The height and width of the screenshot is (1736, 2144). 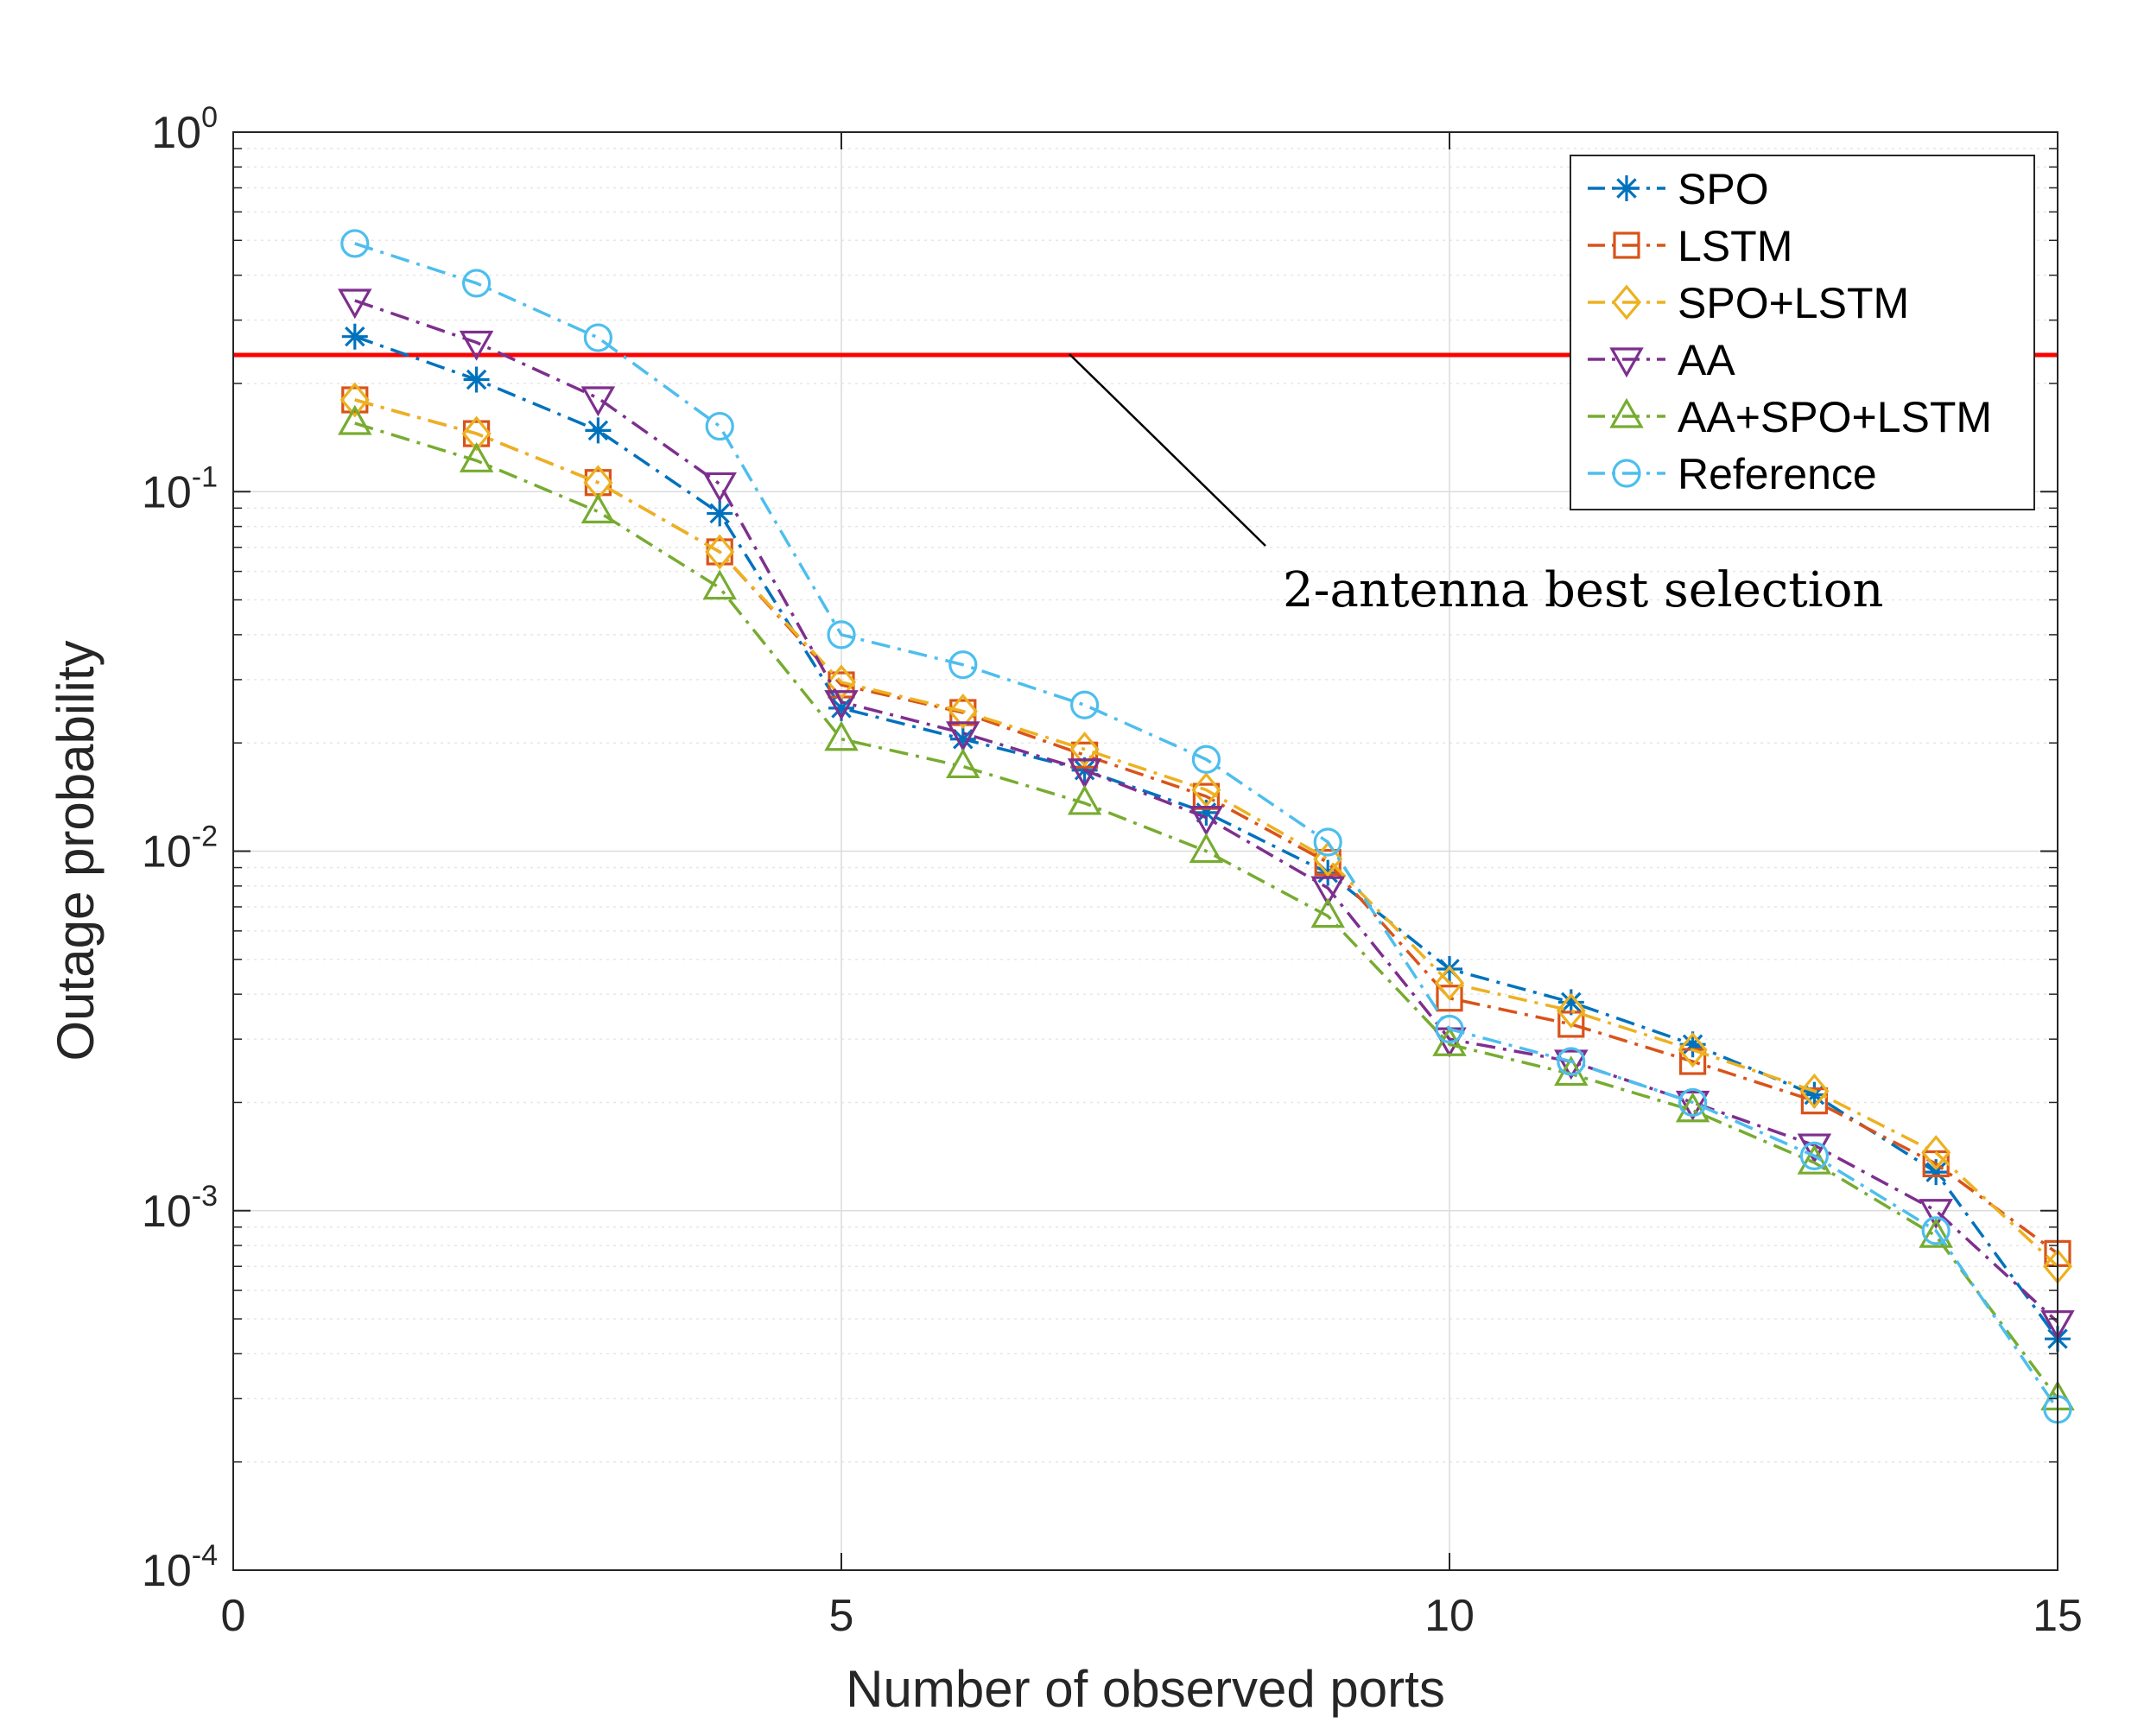 I want to click on x-tick-label: 5, so click(x=841, y=1616).